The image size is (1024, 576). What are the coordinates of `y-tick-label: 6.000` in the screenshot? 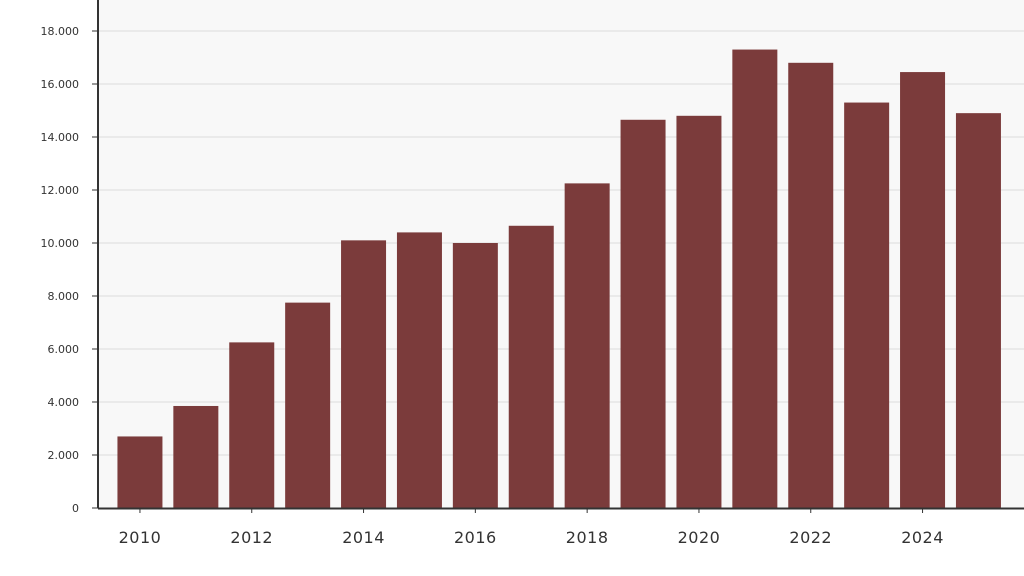 It's located at (64, 349).